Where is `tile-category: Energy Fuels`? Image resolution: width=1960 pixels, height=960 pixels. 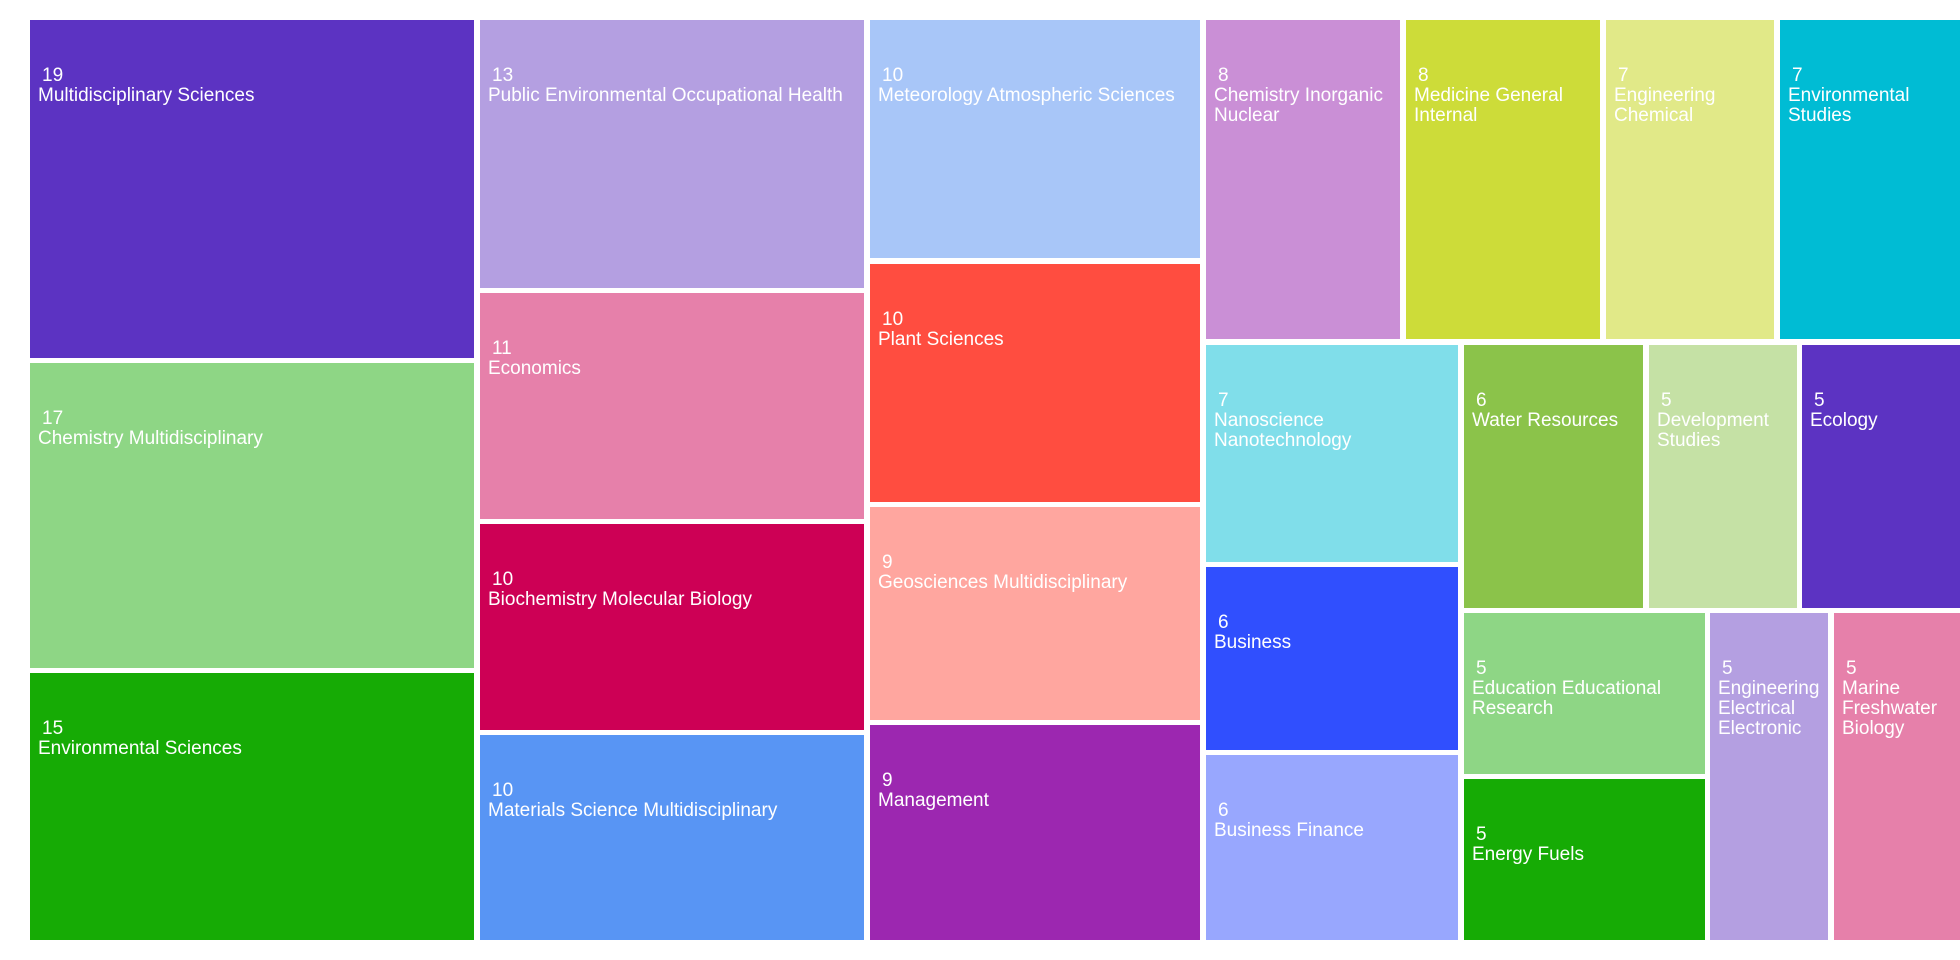
tile-category: Energy Fuels is located at coordinates (1528, 854).